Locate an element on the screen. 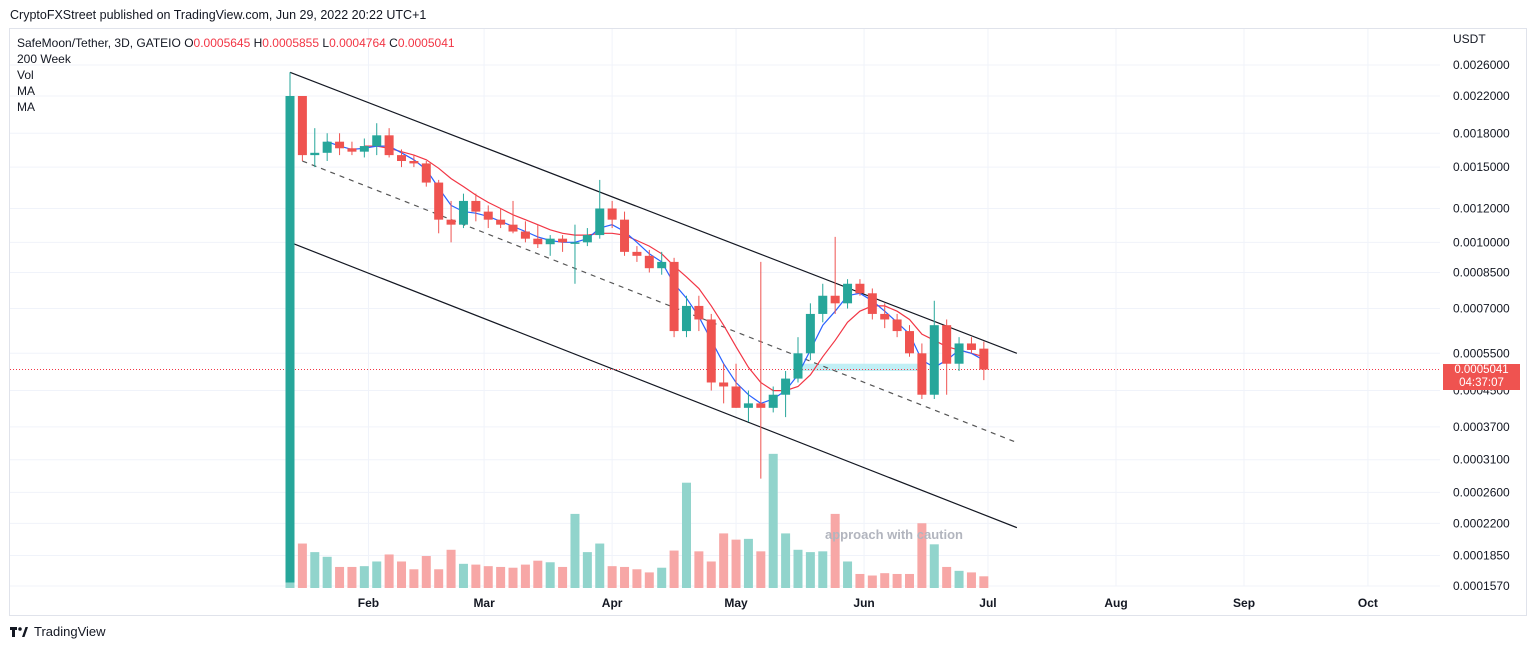  price-tick-label: 0.0026000 is located at coordinates (1481, 65).